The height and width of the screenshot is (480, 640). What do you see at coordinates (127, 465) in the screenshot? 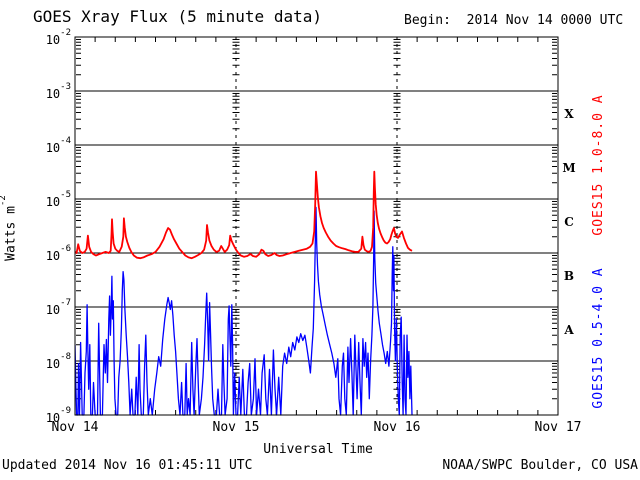
I see `updated-timestamp: Updated 2014 Nov 16 01:45:11 UTC` at bounding box center [127, 465].